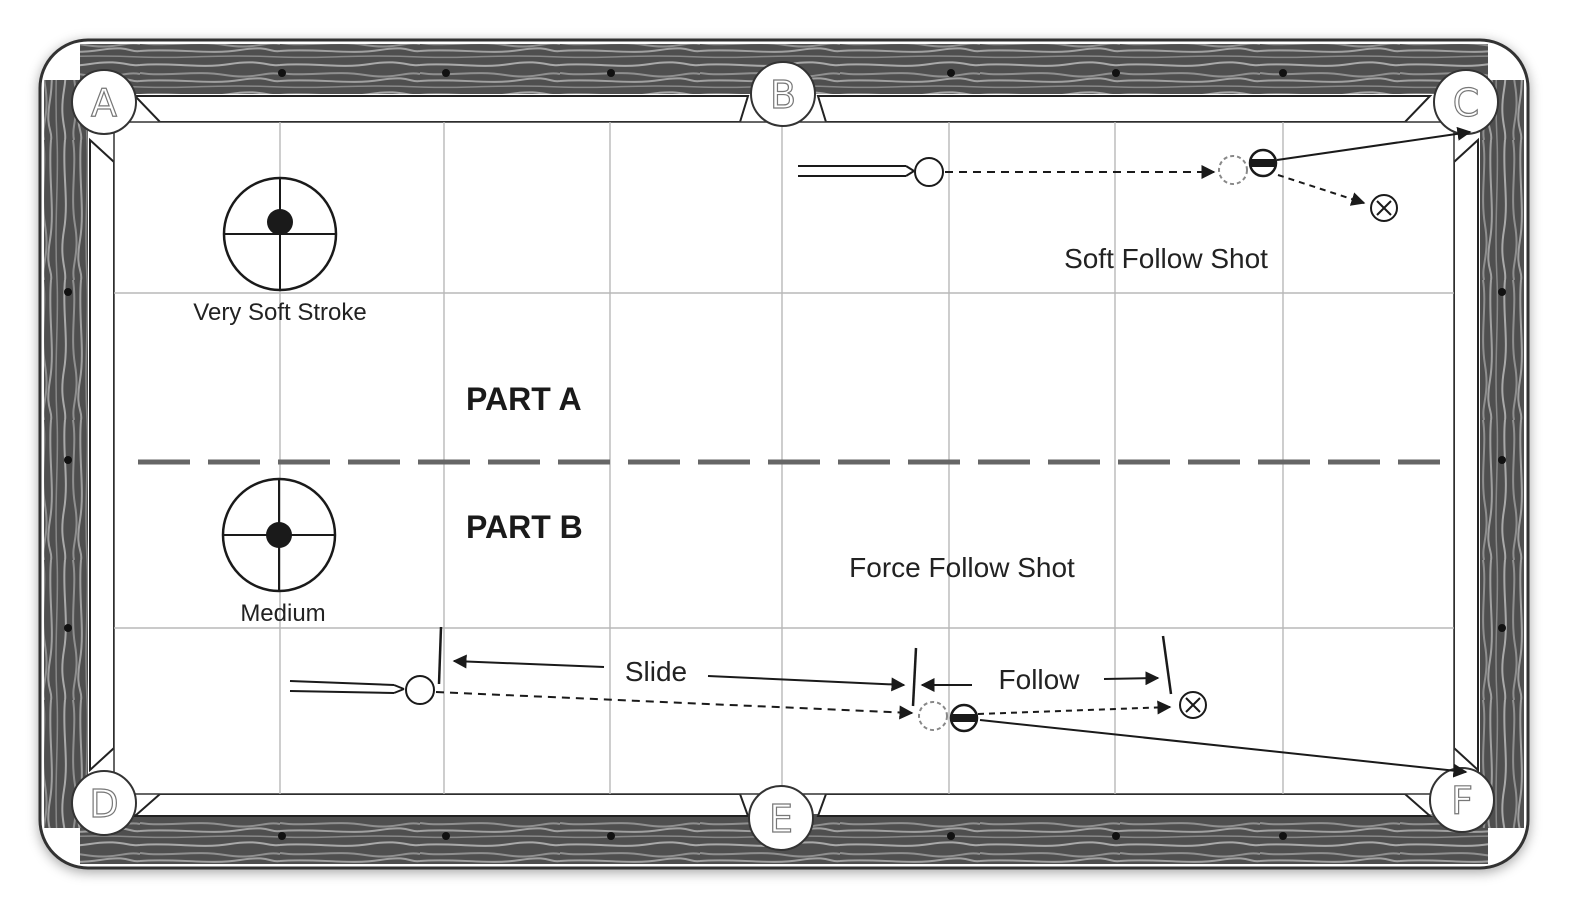  I want to click on shot-label-b: Force Follow Shot, so click(962, 567).